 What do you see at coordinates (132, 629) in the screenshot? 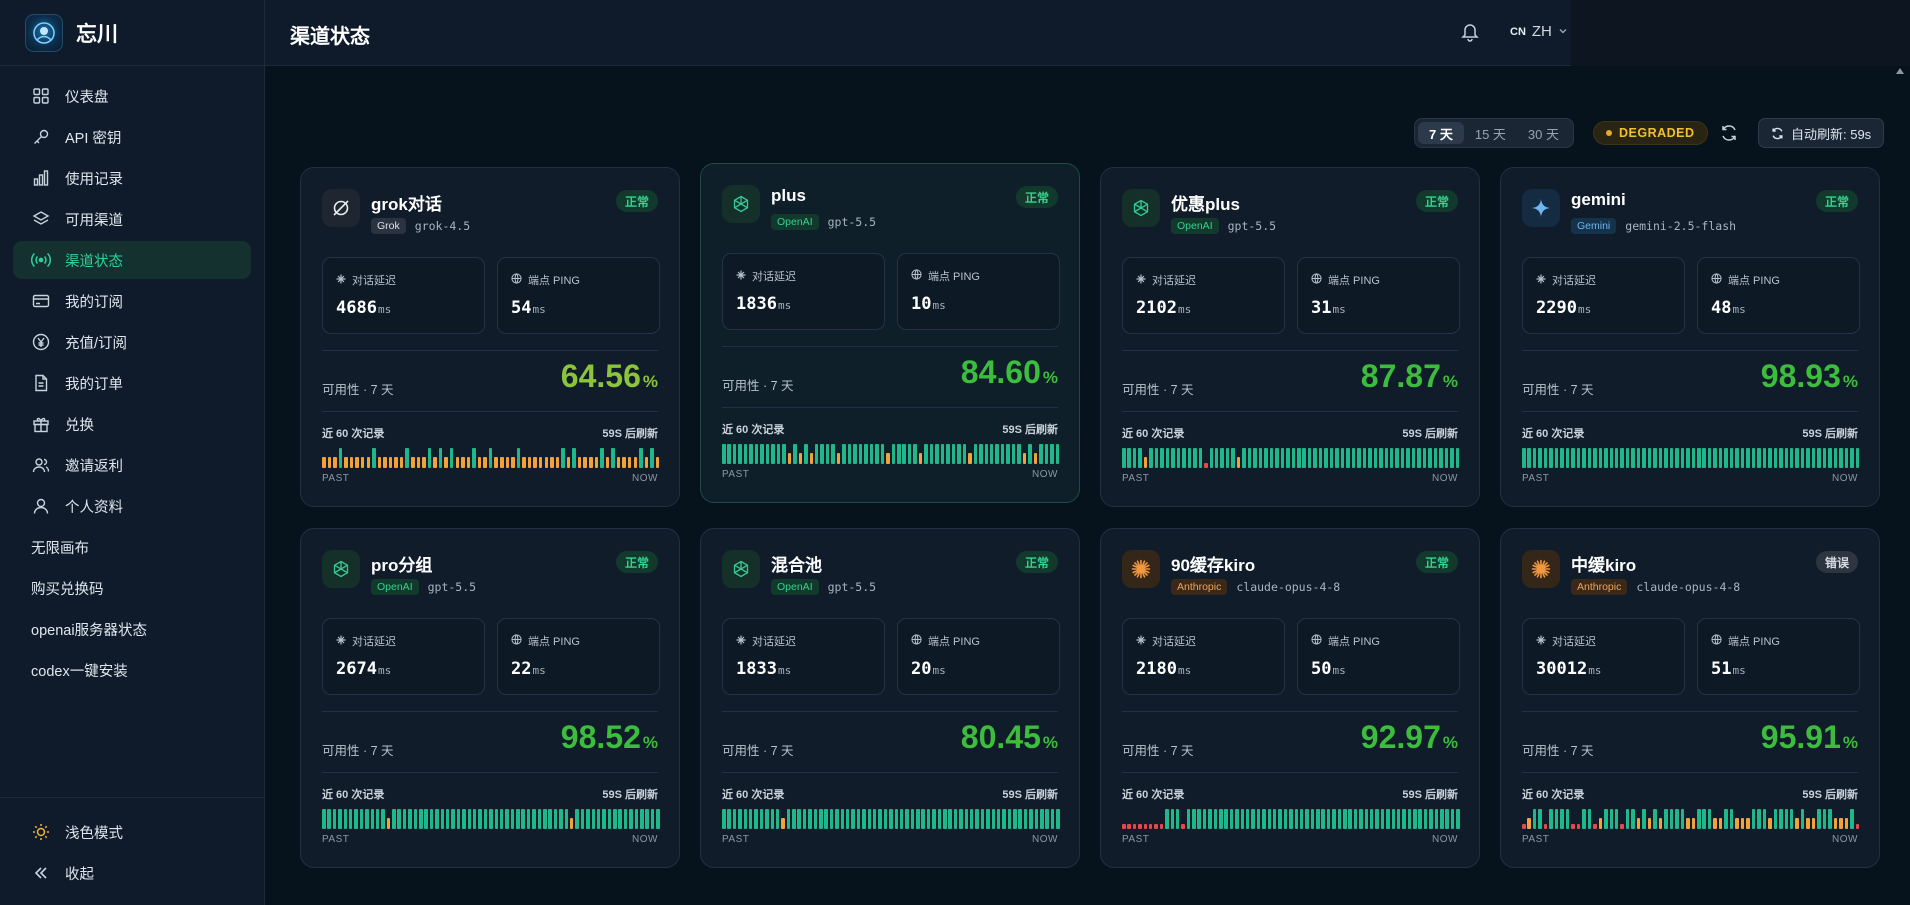
I see `sidebar-link-2: openai服务器状态` at bounding box center [132, 629].